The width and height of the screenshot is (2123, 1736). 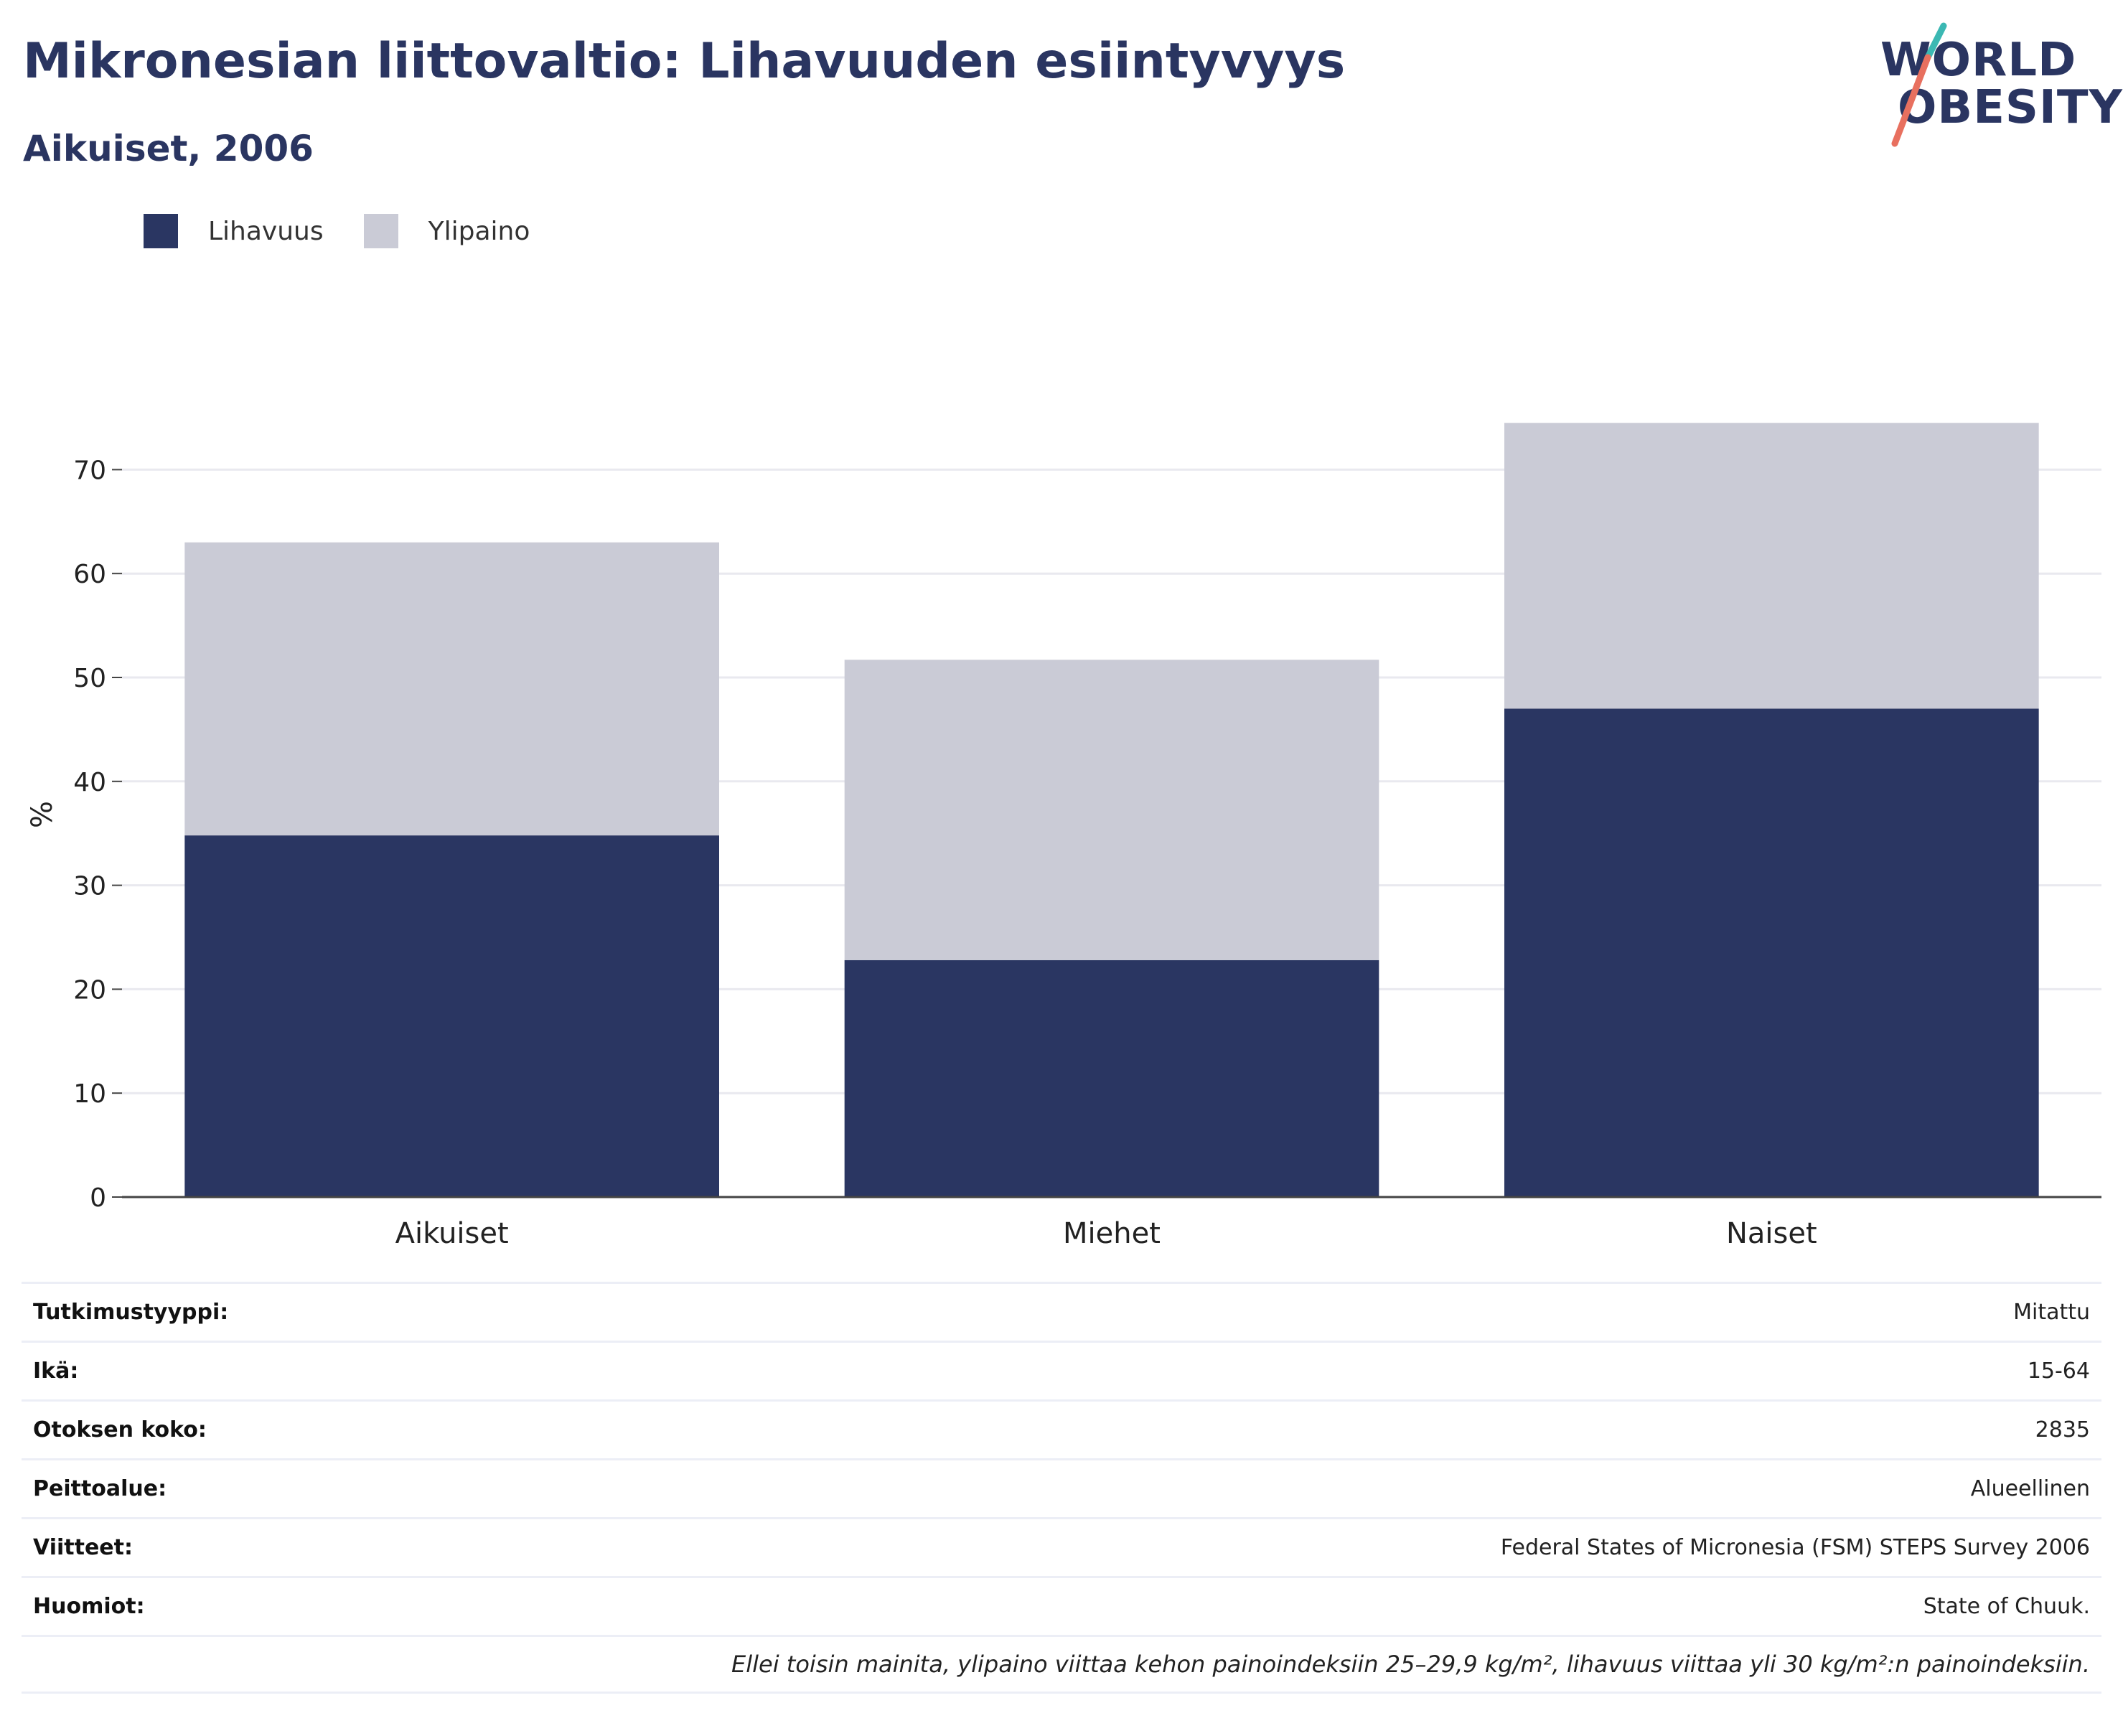 What do you see at coordinates (266, 231) in the screenshot?
I see `legend-label-obesity: Lihavuus` at bounding box center [266, 231].